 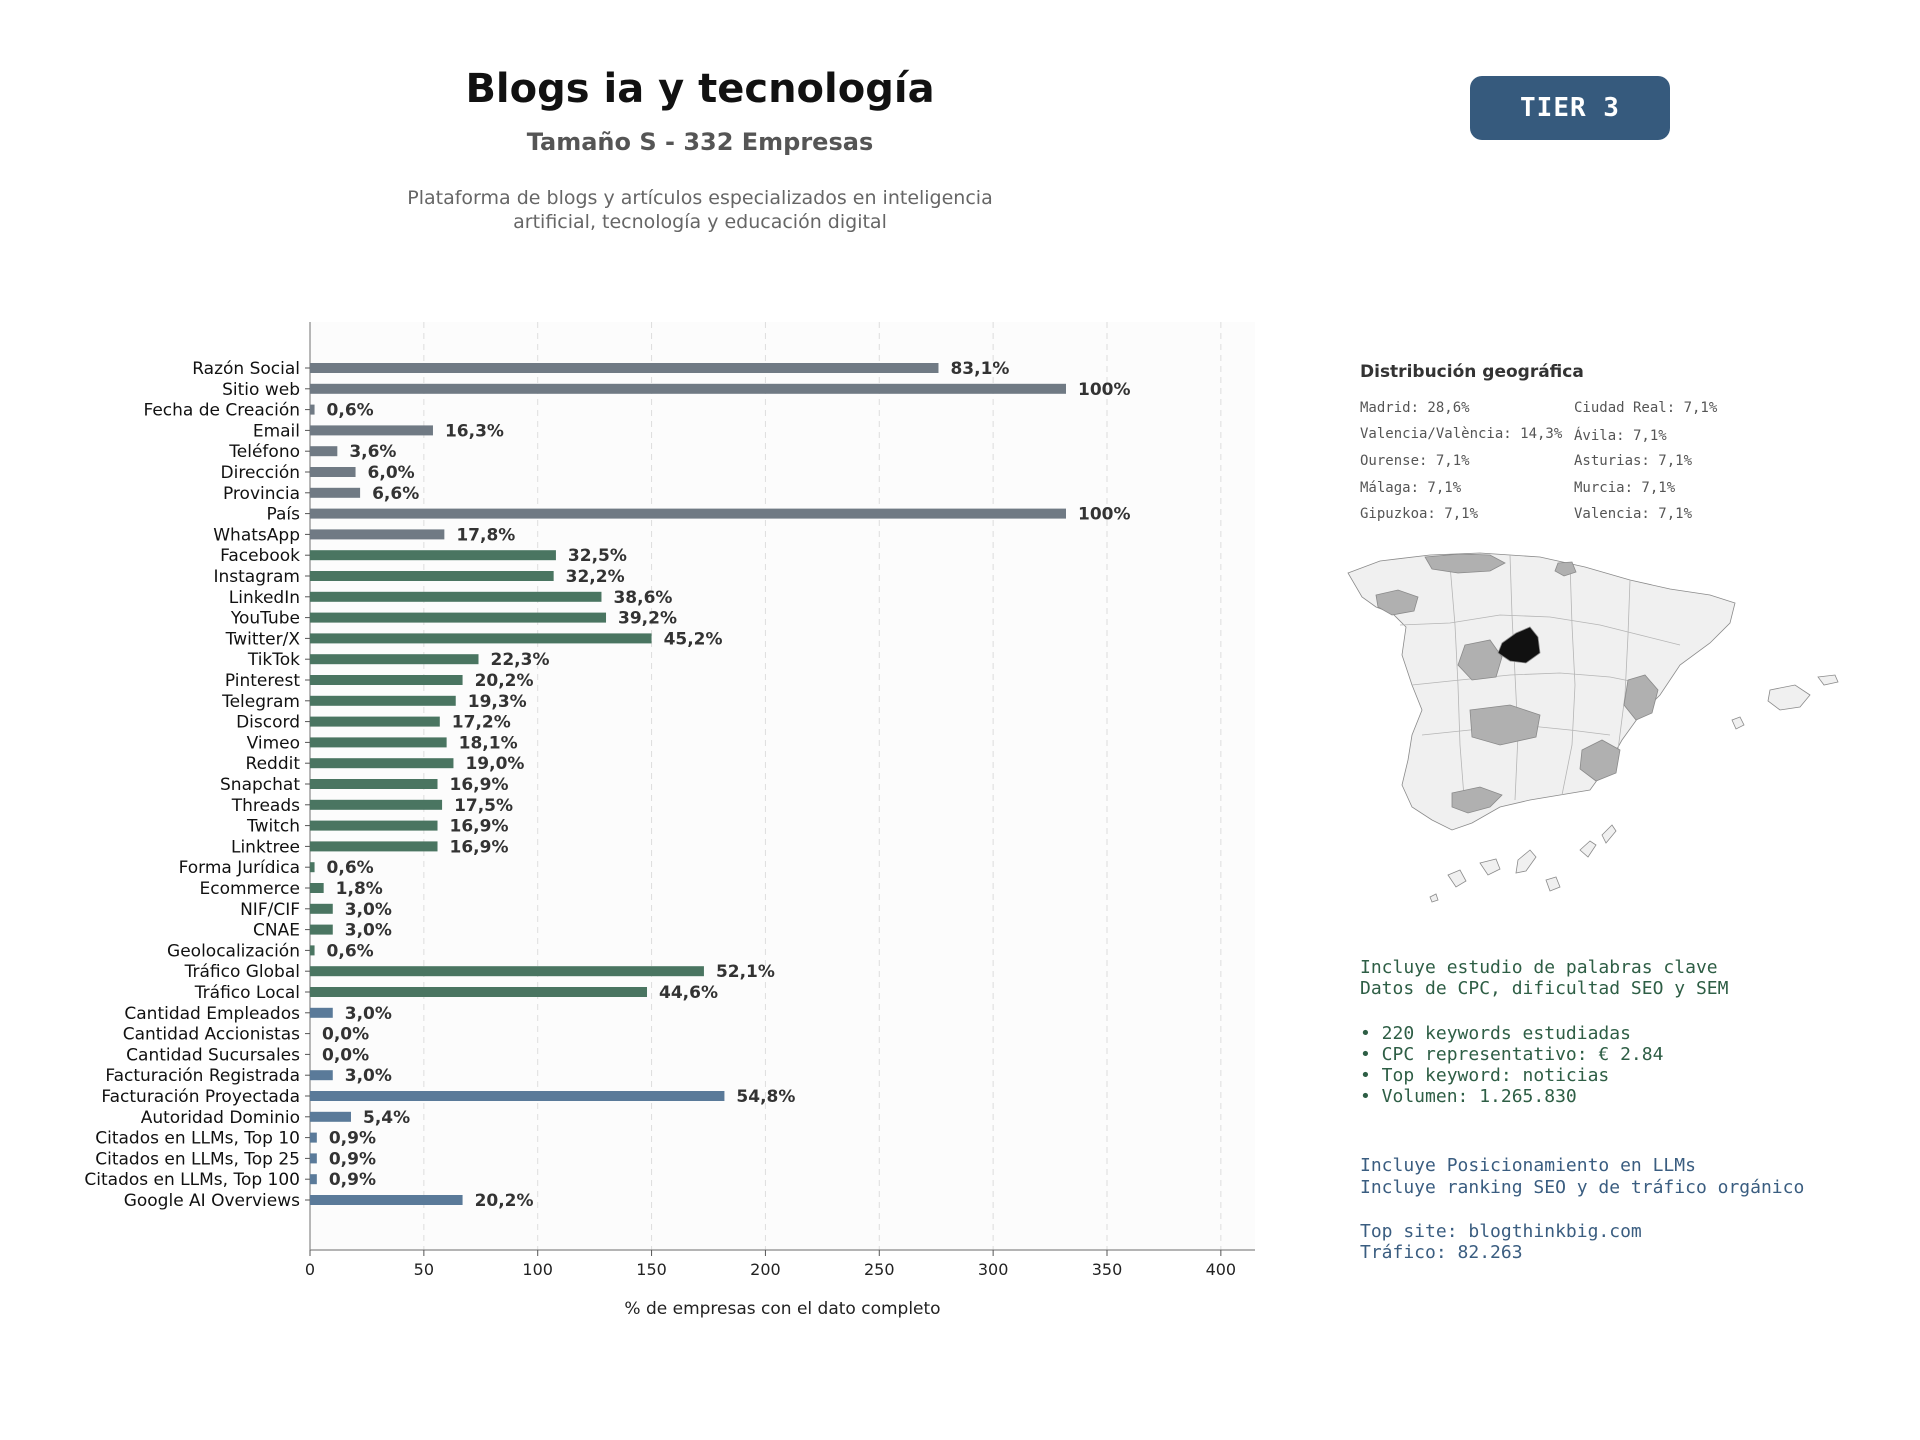 What do you see at coordinates (1570, 108) in the screenshot?
I see `tier-badge: TIER 3` at bounding box center [1570, 108].